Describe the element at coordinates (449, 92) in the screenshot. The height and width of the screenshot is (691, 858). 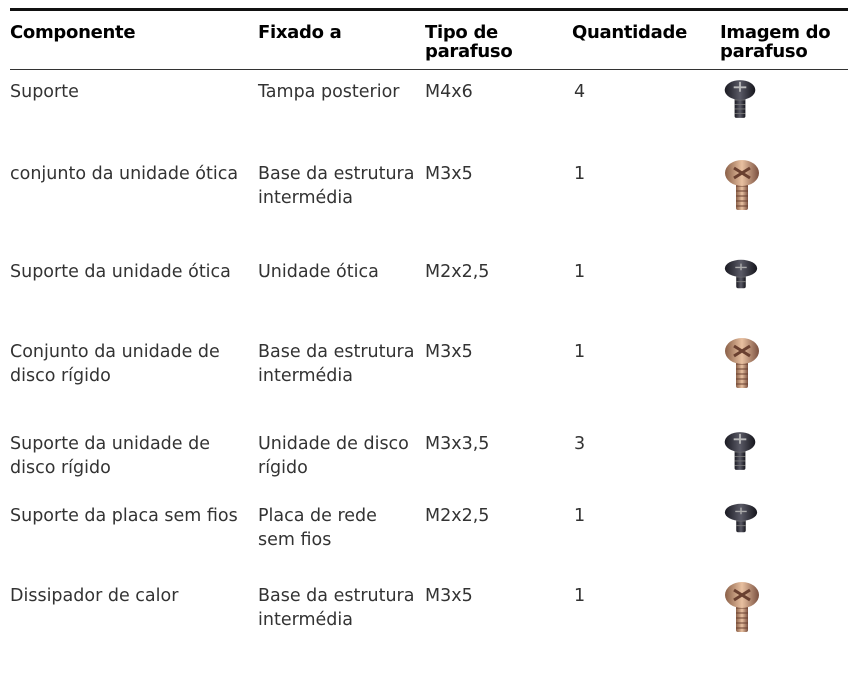
I see `table-cell: M4x6` at that location.